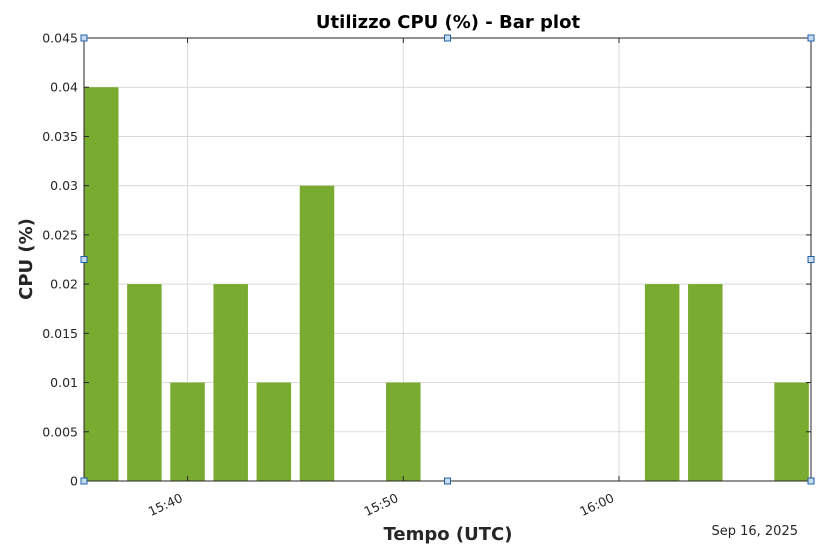 This screenshot has height=555, width=839. I want to click on chart-title: Utilizzo CPU (%) - Bar plot, so click(448, 22).